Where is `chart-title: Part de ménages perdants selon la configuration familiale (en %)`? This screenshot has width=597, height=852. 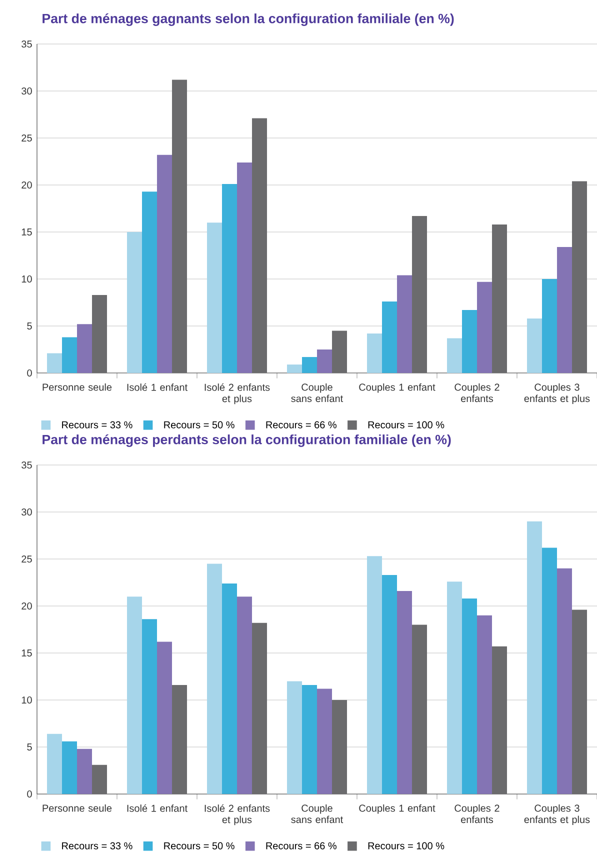
chart-title: Part de ménages perdants selon la configuration familiale (en %) is located at coordinates (246, 440).